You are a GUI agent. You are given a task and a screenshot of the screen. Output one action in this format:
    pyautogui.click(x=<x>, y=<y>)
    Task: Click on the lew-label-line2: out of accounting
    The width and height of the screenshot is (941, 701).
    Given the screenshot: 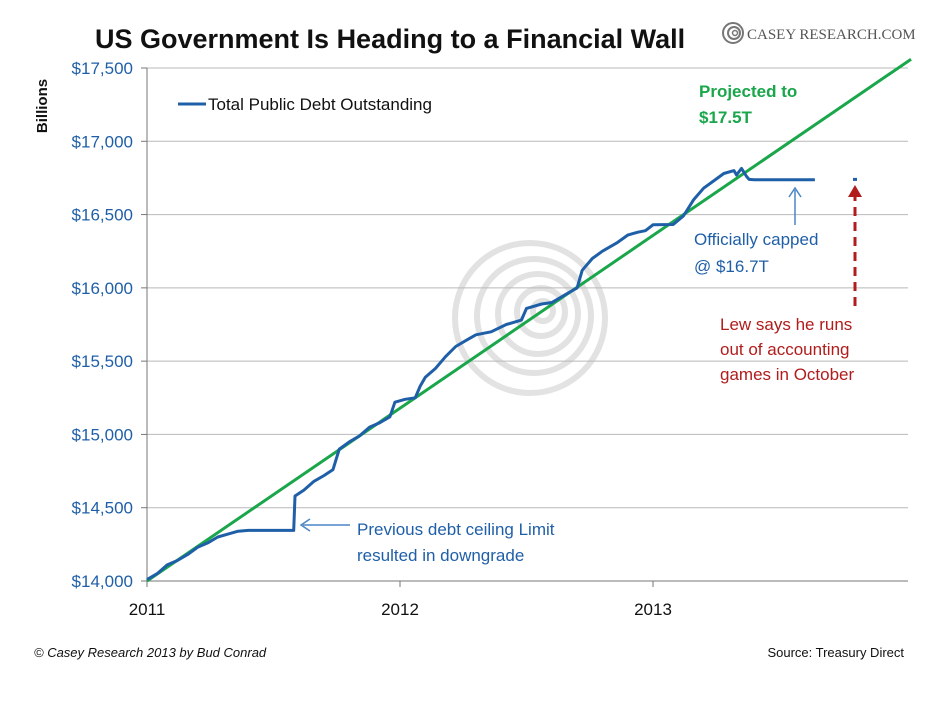 What is the action you would take?
    pyautogui.click(x=784, y=349)
    